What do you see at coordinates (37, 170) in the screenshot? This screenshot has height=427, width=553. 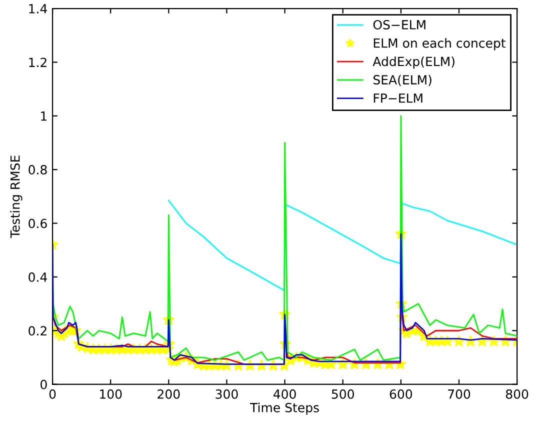 I see `y-tick-label: 0.8` at bounding box center [37, 170].